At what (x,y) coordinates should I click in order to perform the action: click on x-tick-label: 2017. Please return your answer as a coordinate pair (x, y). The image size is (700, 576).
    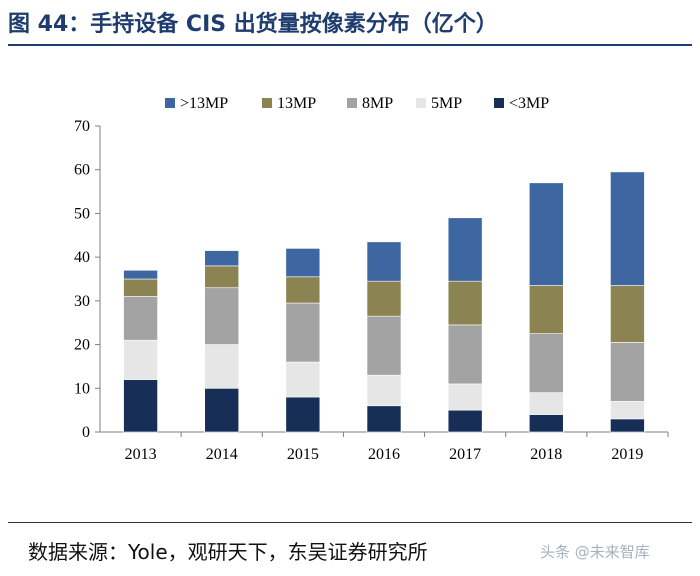
    Looking at the image, I should click on (465, 454).